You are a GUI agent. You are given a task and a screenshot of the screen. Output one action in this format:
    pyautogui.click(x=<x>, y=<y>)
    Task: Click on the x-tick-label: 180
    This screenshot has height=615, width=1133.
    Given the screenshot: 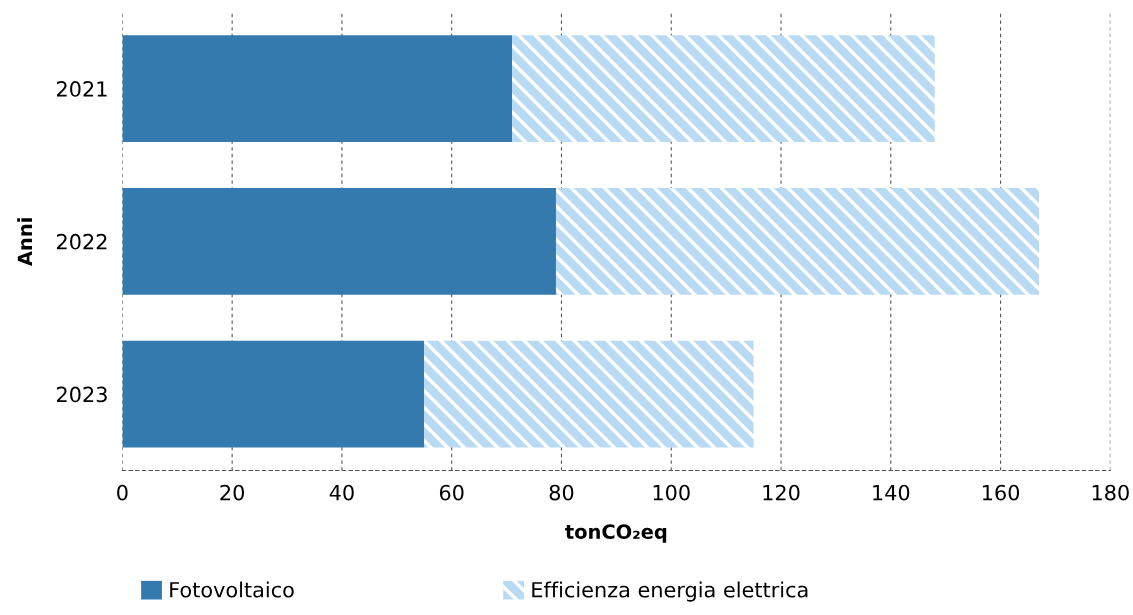 What is the action you would take?
    pyautogui.click(x=1110, y=492)
    